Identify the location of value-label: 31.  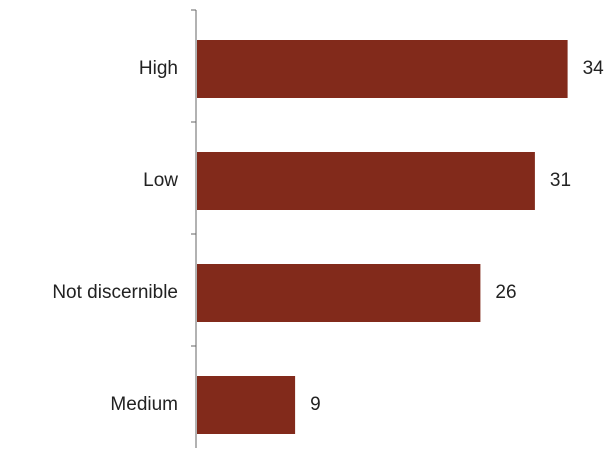
(560, 180).